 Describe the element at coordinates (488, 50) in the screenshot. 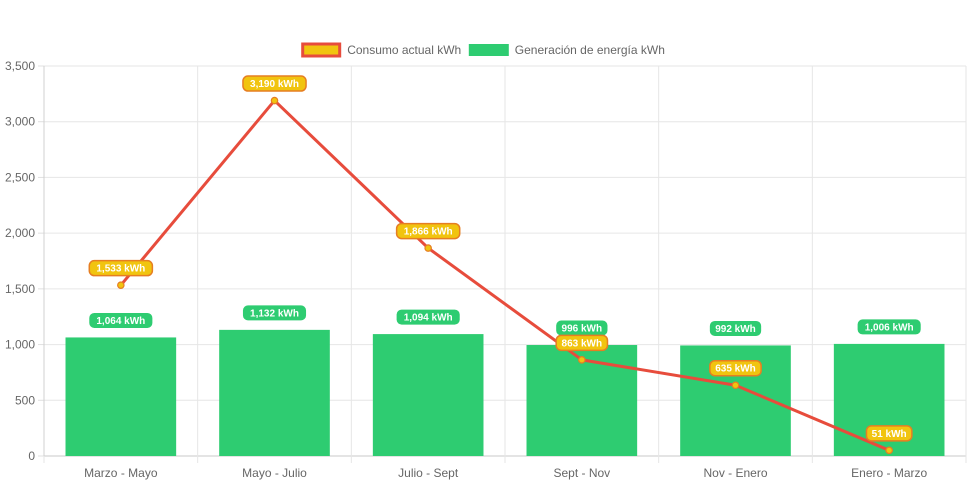

I see `legend-swatch-generacion` at that location.